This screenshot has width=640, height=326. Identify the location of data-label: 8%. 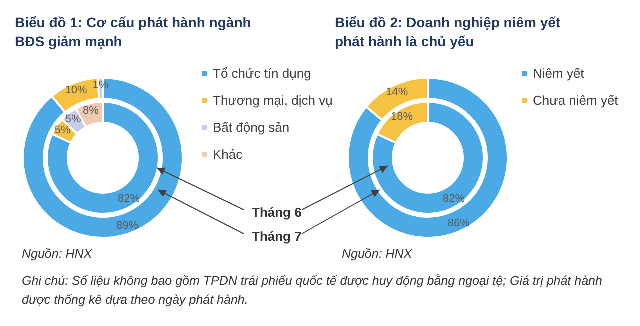
(91, 111).